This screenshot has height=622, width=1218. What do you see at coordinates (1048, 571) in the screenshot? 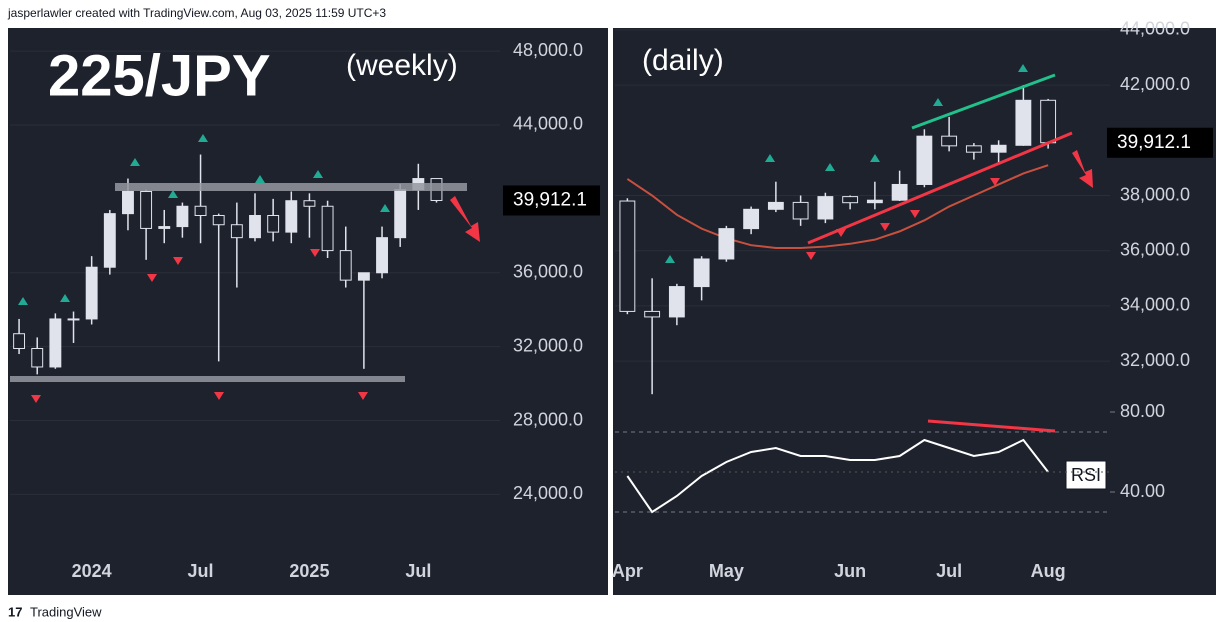
I see `x-tick-label: Aug` at bounding box center [1048, 571].